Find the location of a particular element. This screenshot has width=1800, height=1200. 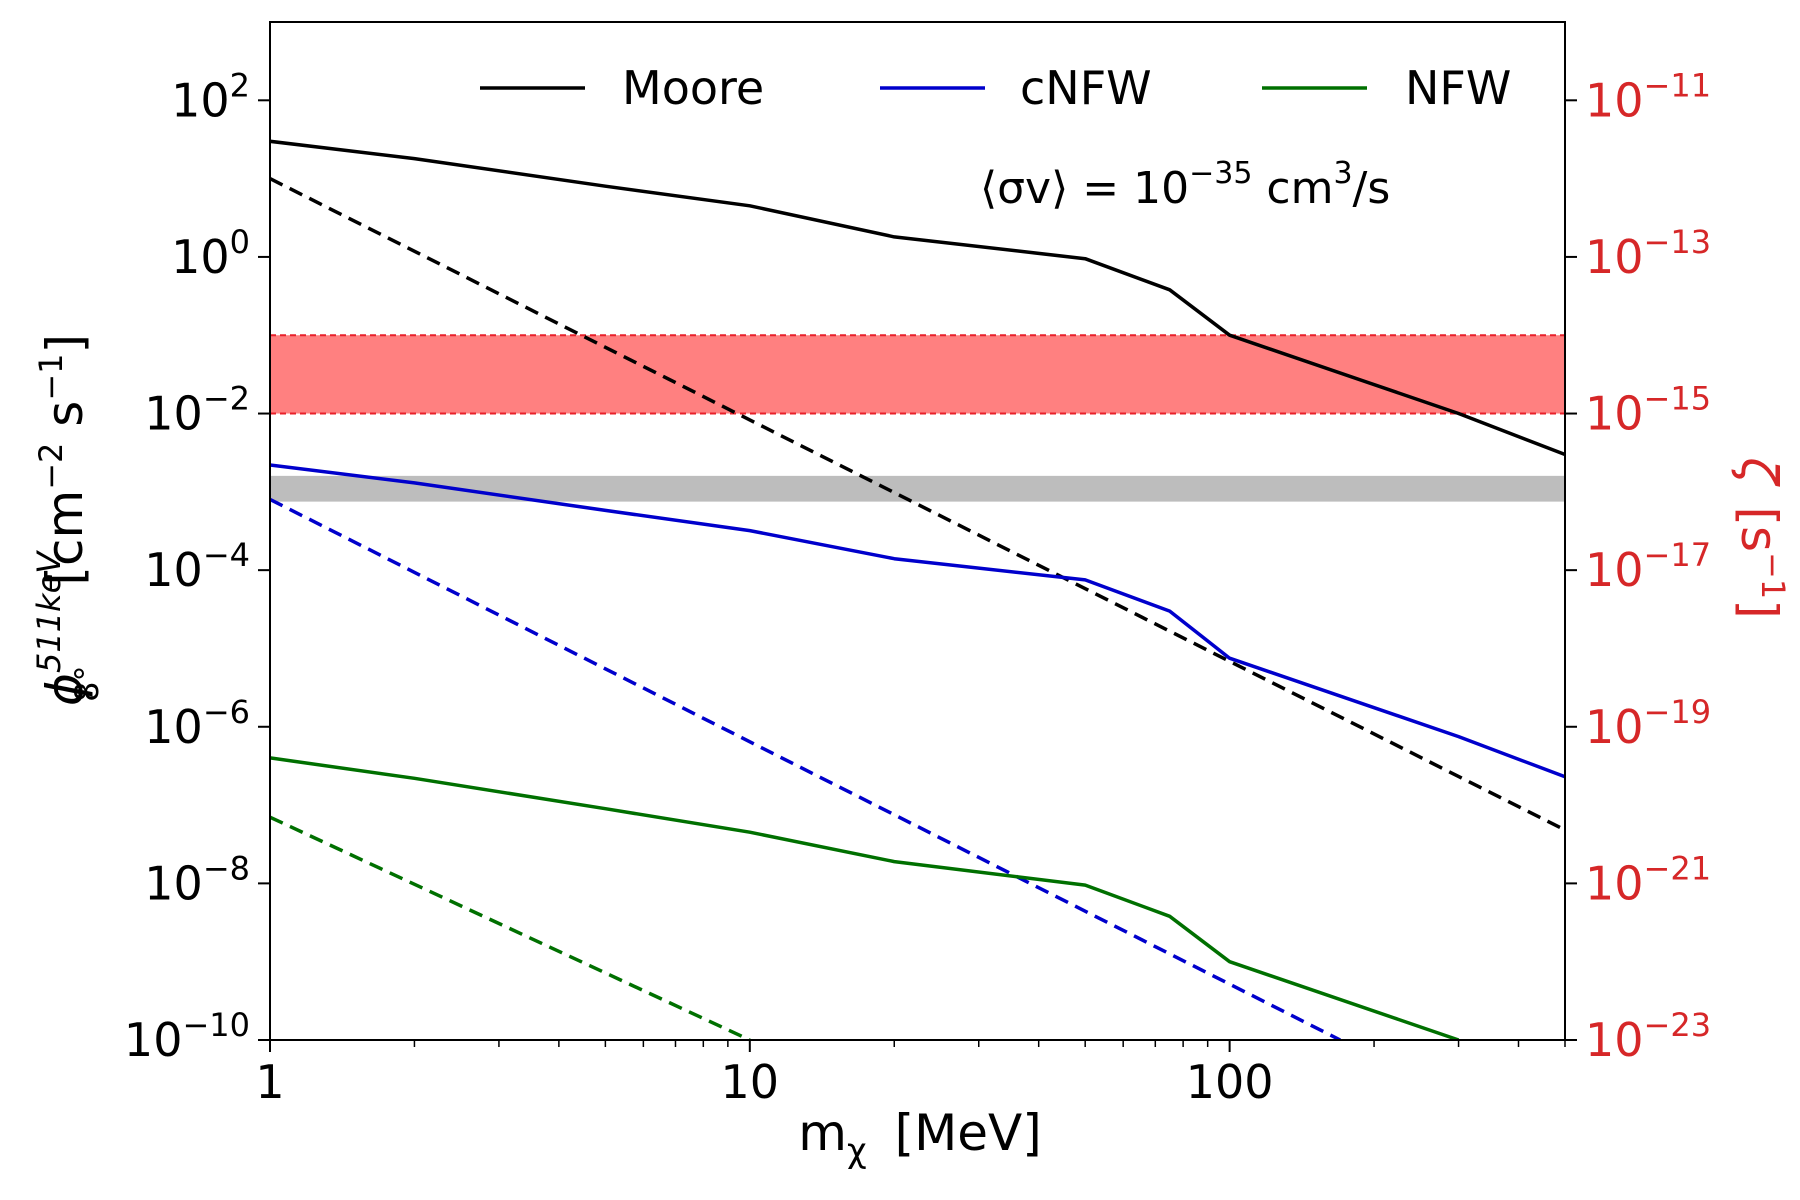

y2-tick-label: 10⁻¹⁵ is located at coordinates (1648, 410).